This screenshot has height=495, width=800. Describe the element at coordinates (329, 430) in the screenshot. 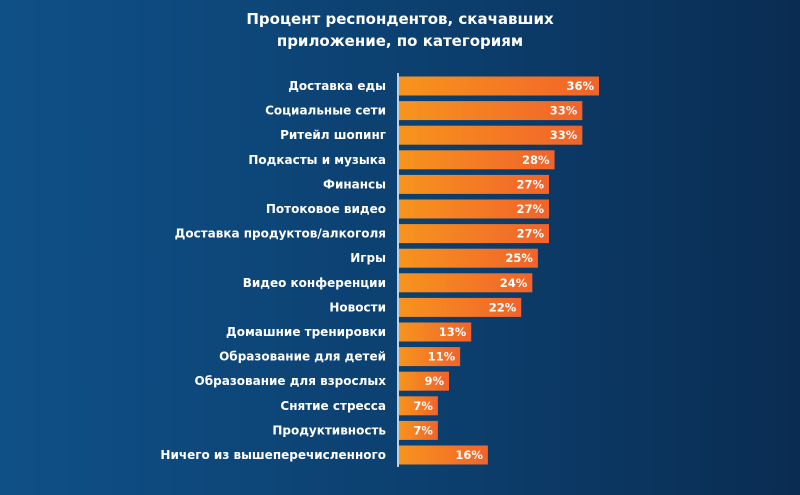

I see `category-label: Продуктивность` at that location.